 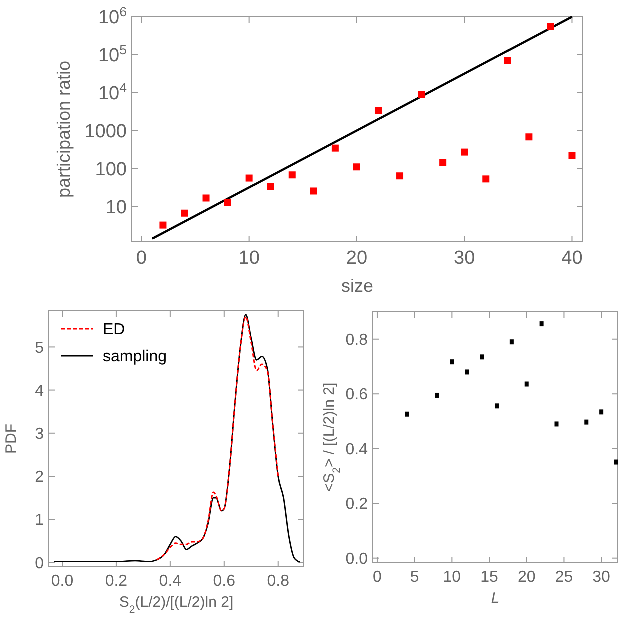 What do you see at coordinates (278, 581) in the screenshot?
I see `x-tick-label: 0.8` at bounding box center [278, 581].